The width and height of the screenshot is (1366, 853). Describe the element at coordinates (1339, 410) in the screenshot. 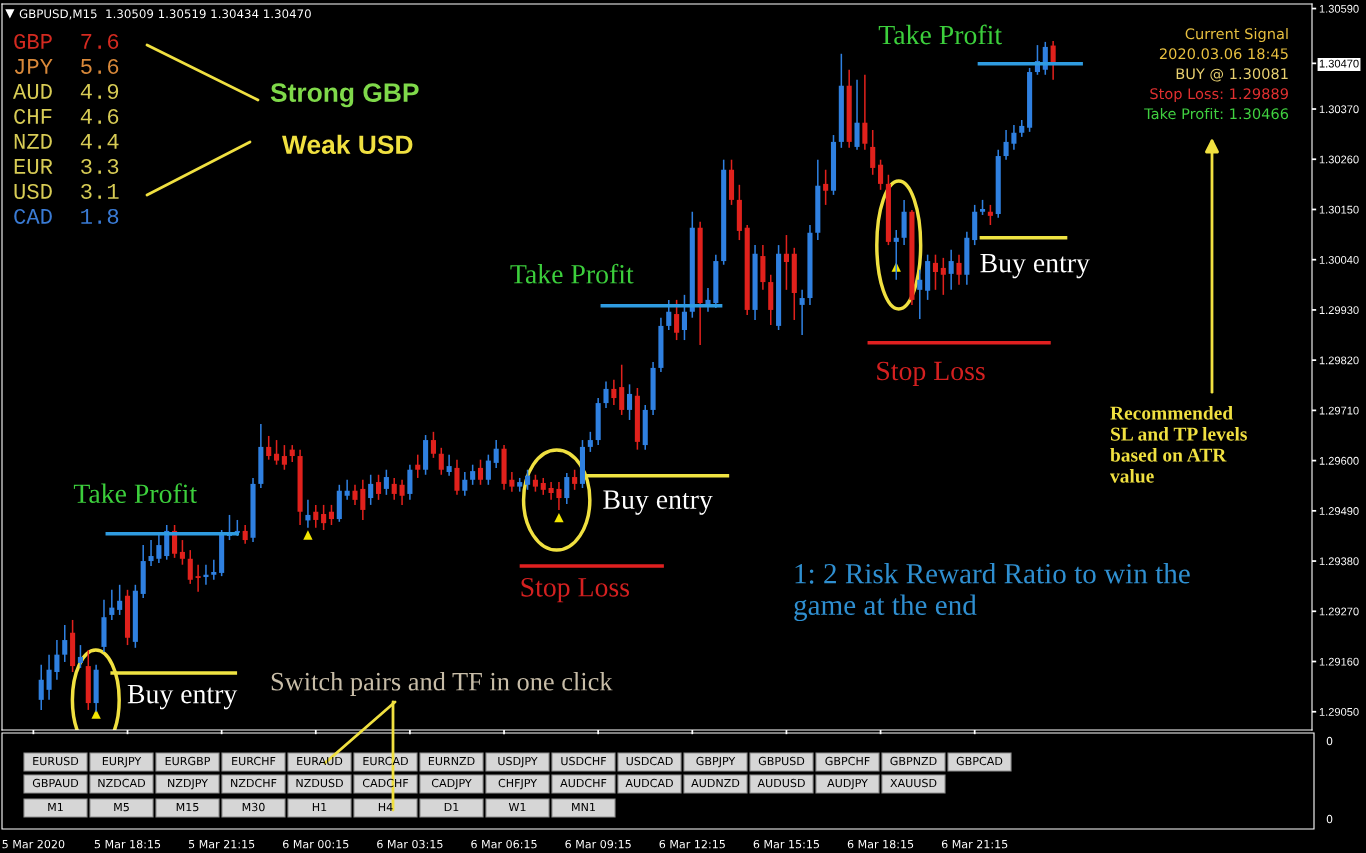

I see `y-tick-label: 1.29710` at that location.